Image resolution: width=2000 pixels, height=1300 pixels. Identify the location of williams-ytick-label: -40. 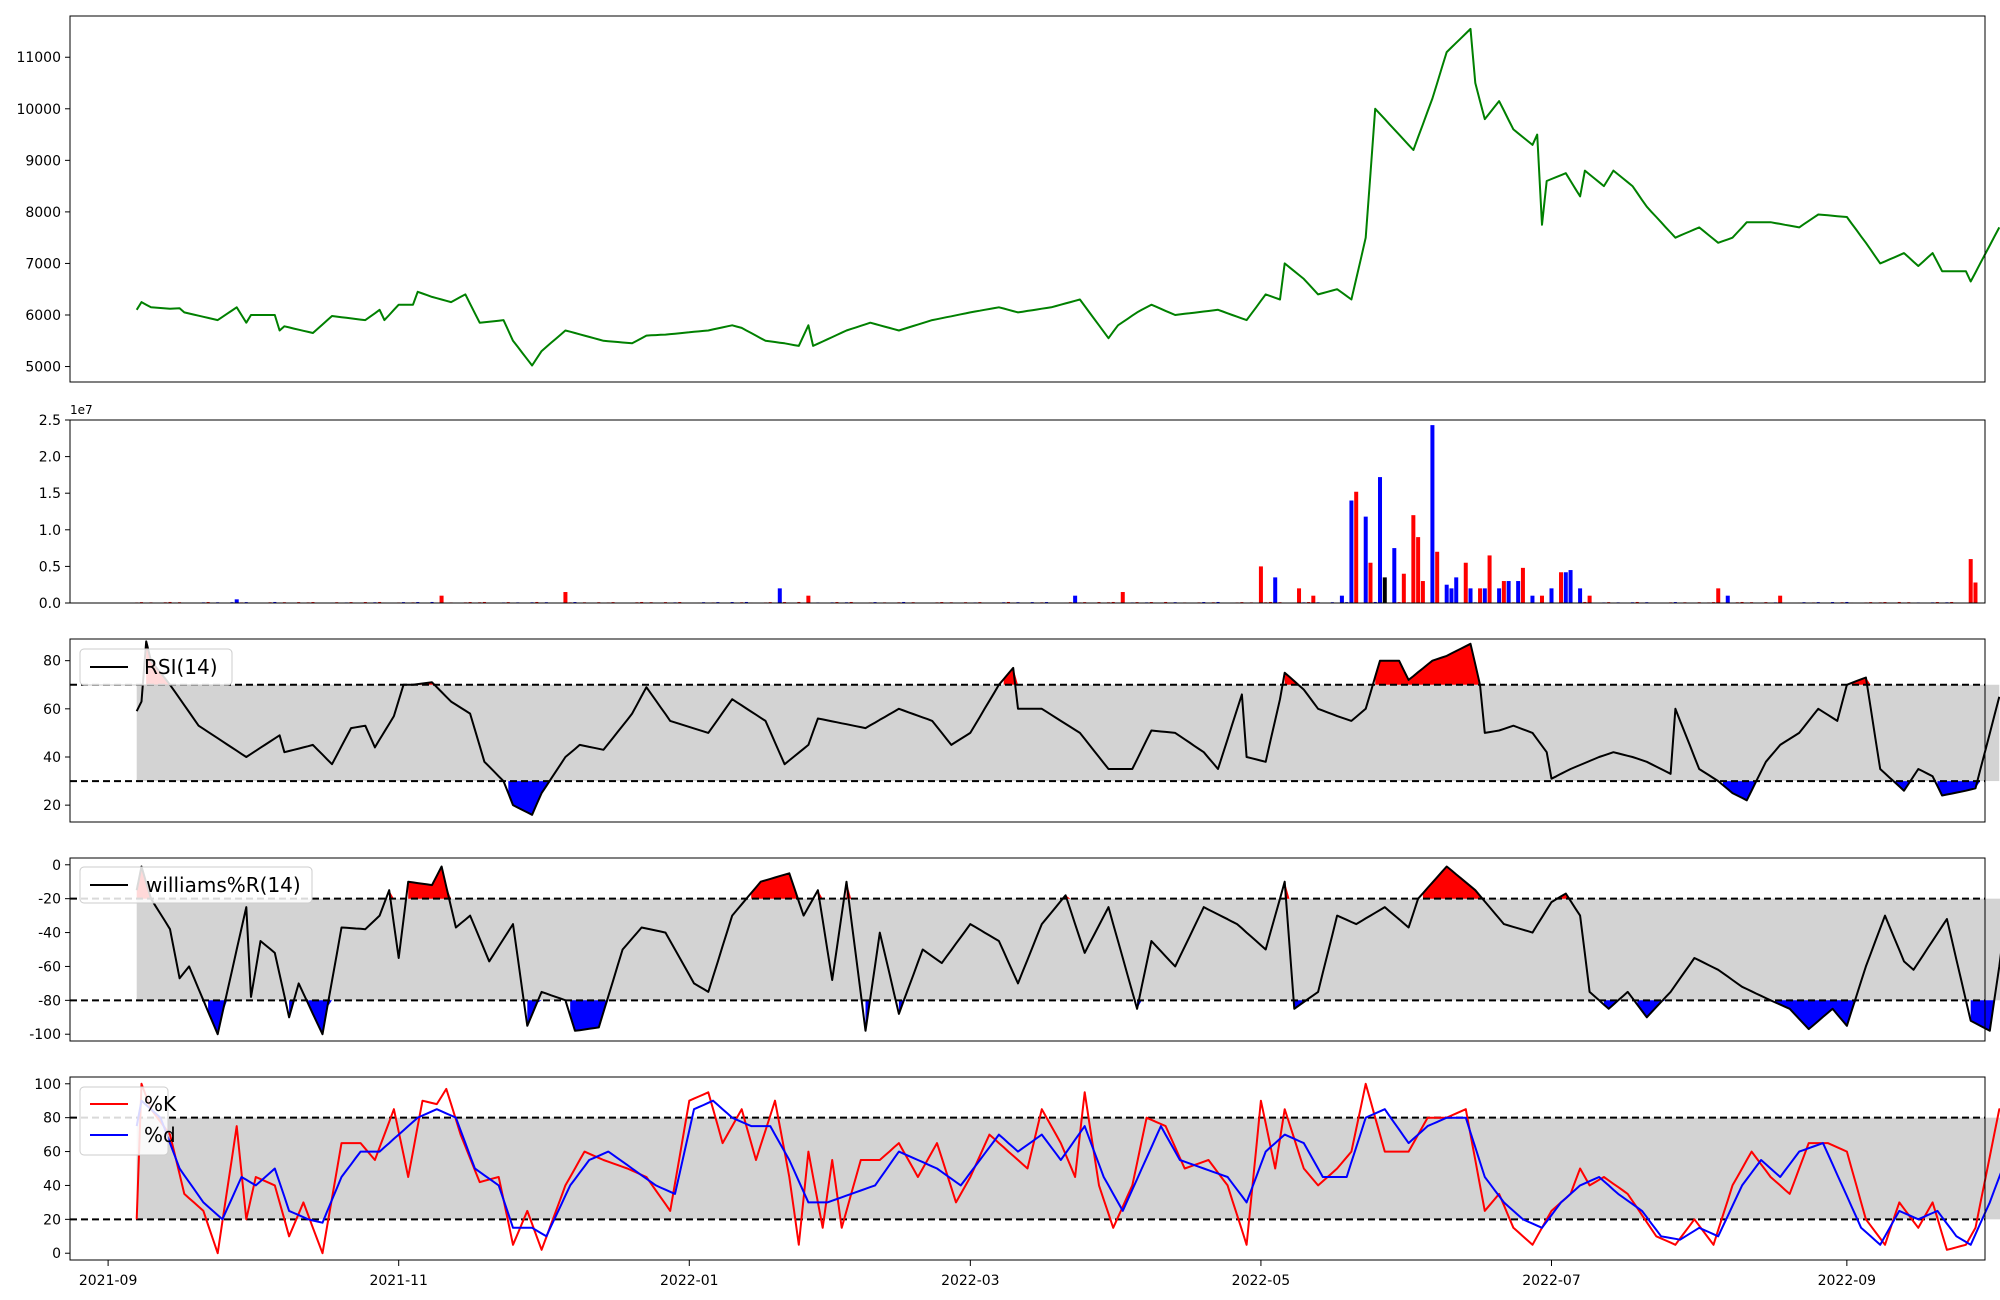
(49, 934).